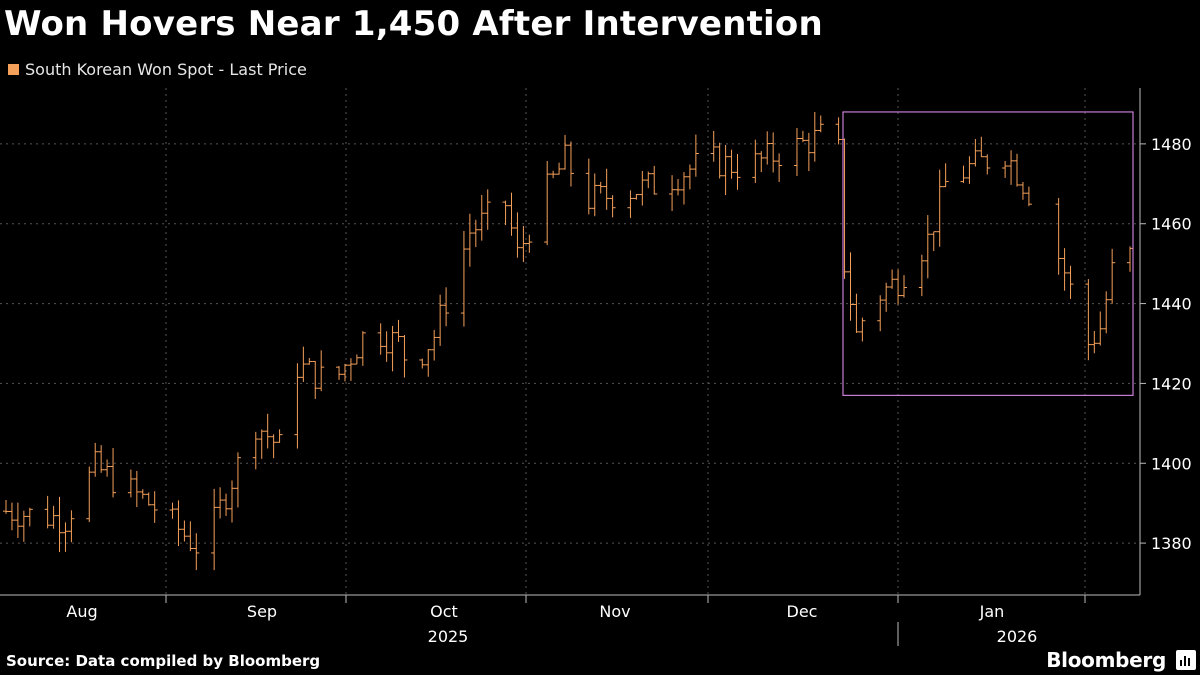  Describe the element at coordinates (1171, 383) in the screenshot. I see `y-tick-label: 1420` at that location.